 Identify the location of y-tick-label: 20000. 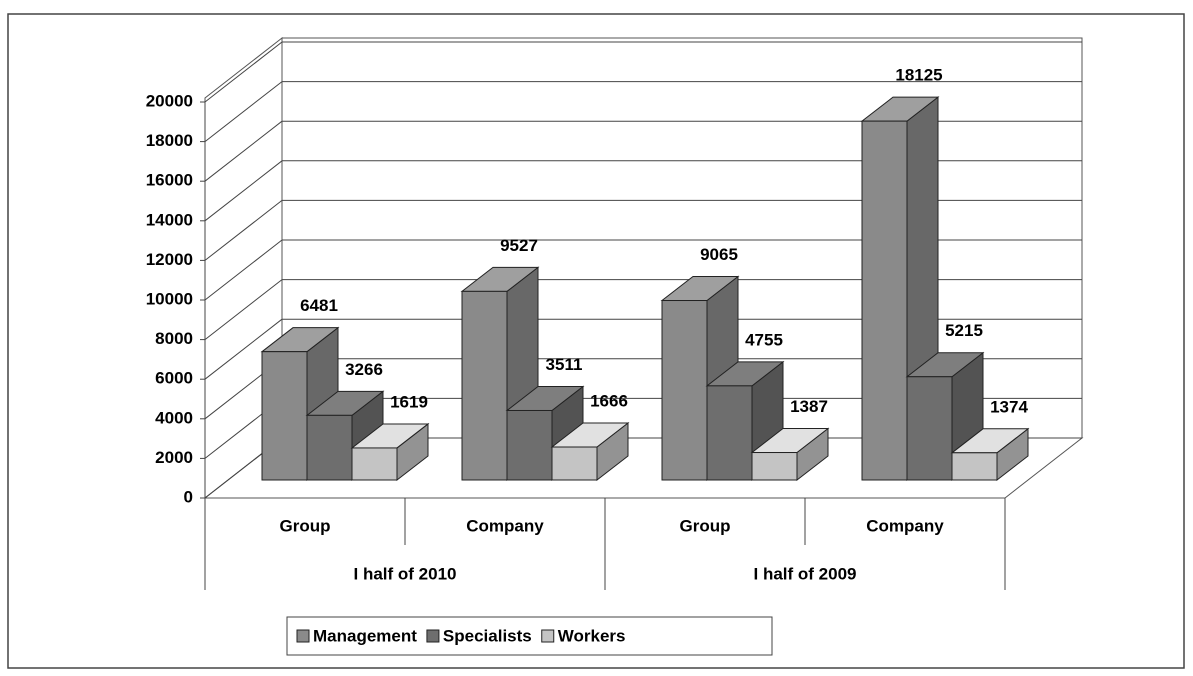
(169, 100).